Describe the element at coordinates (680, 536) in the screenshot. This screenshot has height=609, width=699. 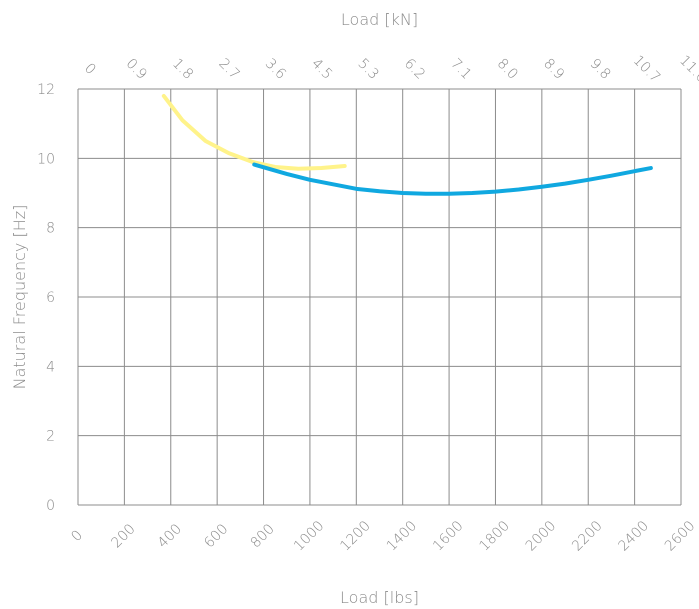
I see `x-tick-label: 2600` at that location.